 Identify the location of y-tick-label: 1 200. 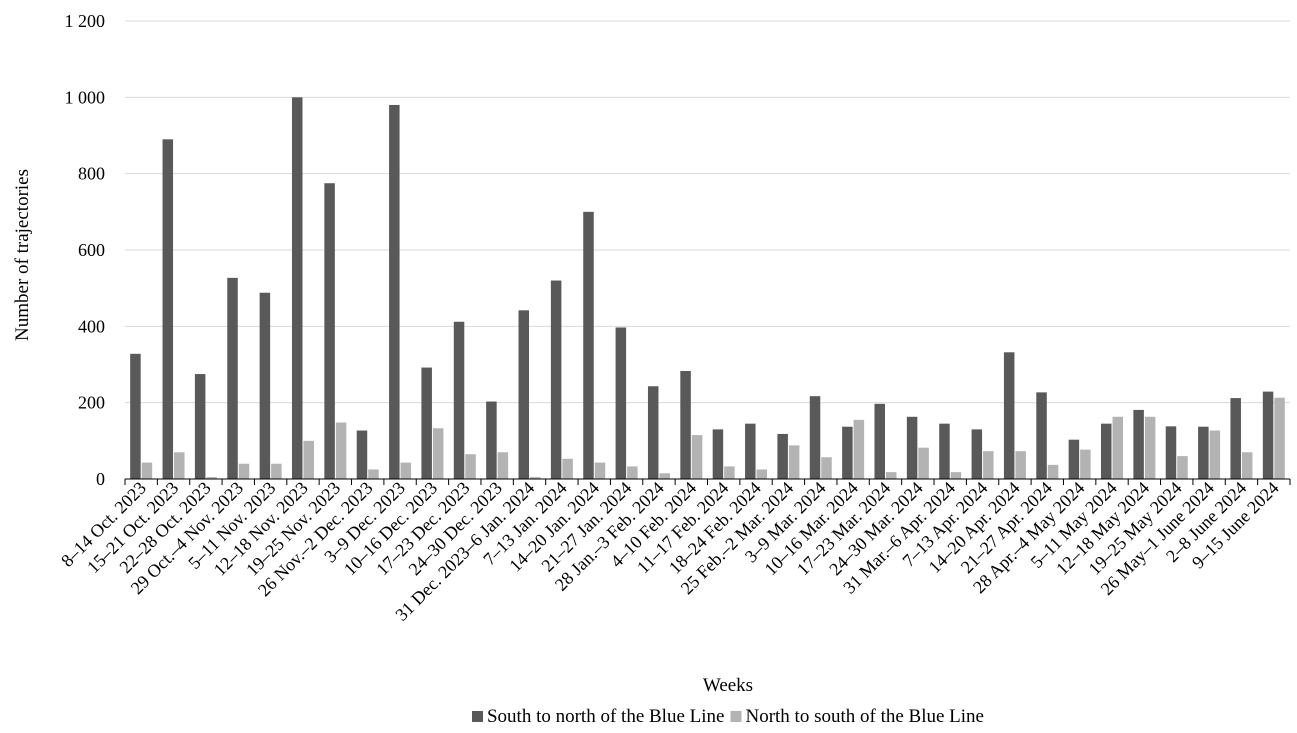
(85, 21).